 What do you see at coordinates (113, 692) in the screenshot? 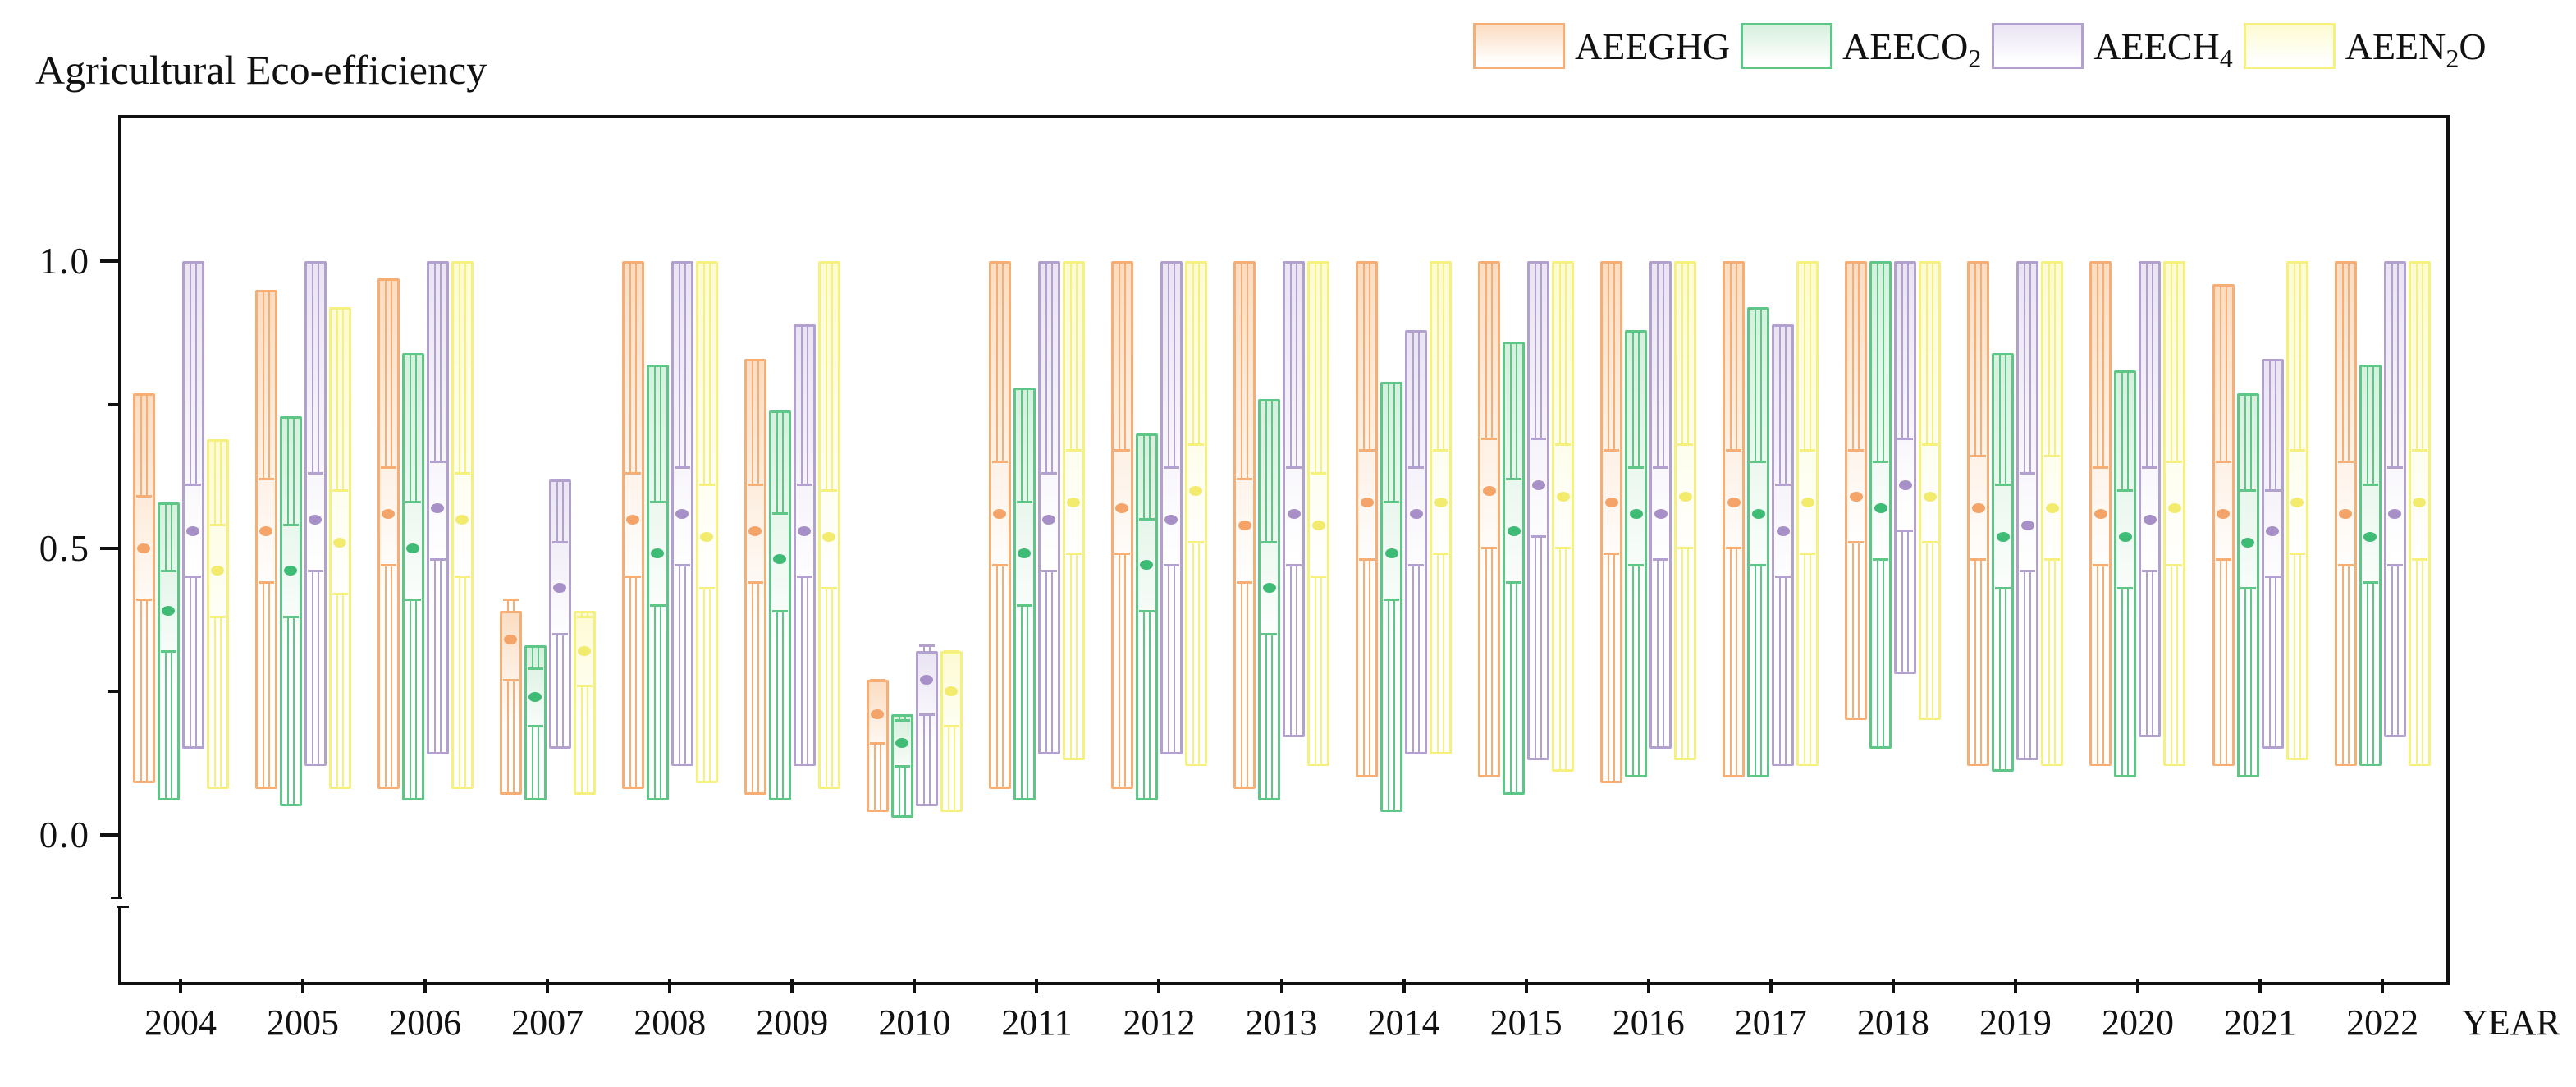
I see `y-axis-minor-tick` at bounding box center [113, 692].